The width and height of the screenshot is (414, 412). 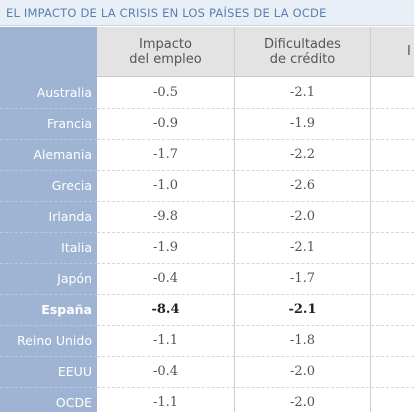 What do you see at coordinates (302, 123) in the screenshot?
I see `cell-dificultades-credito: -1.9` at bounding box center [302, 123].